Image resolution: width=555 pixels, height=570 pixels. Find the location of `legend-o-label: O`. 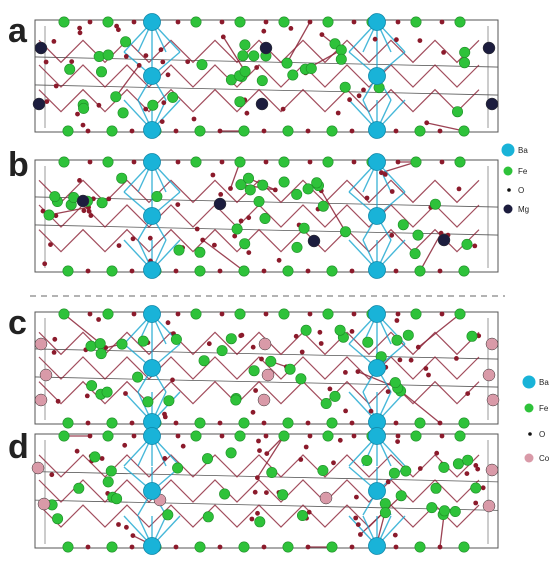

legend-o-label: O is located at coordinates (542, 434).